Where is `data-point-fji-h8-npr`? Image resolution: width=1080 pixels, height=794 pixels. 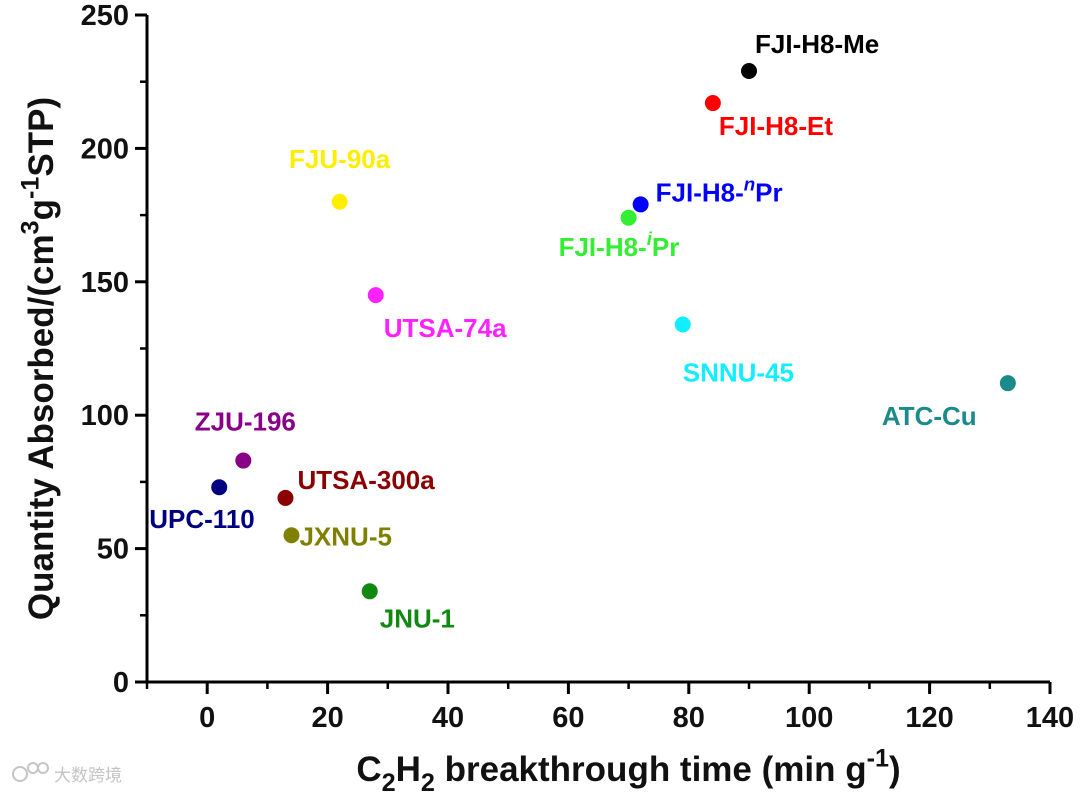
data-point-fji-h8-npr is located at coordinates (640, 204).